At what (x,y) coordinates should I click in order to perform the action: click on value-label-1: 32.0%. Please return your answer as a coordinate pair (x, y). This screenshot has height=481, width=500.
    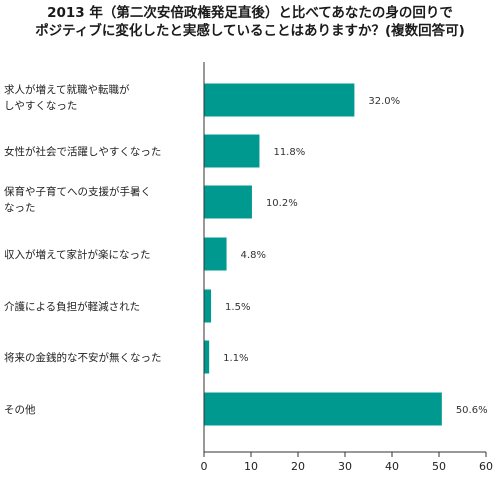
    Looking at the image, I should click on (384, 101).